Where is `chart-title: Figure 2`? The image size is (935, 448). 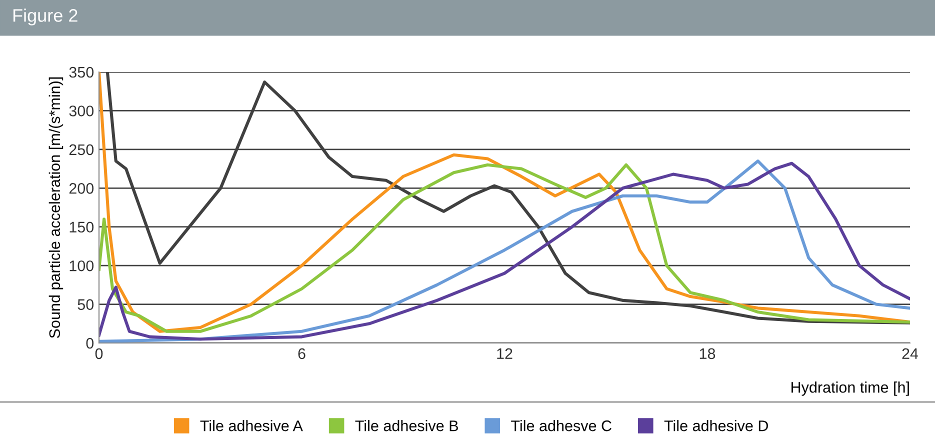 chart-title: Figure 2 is located at coordinates (45, 17).